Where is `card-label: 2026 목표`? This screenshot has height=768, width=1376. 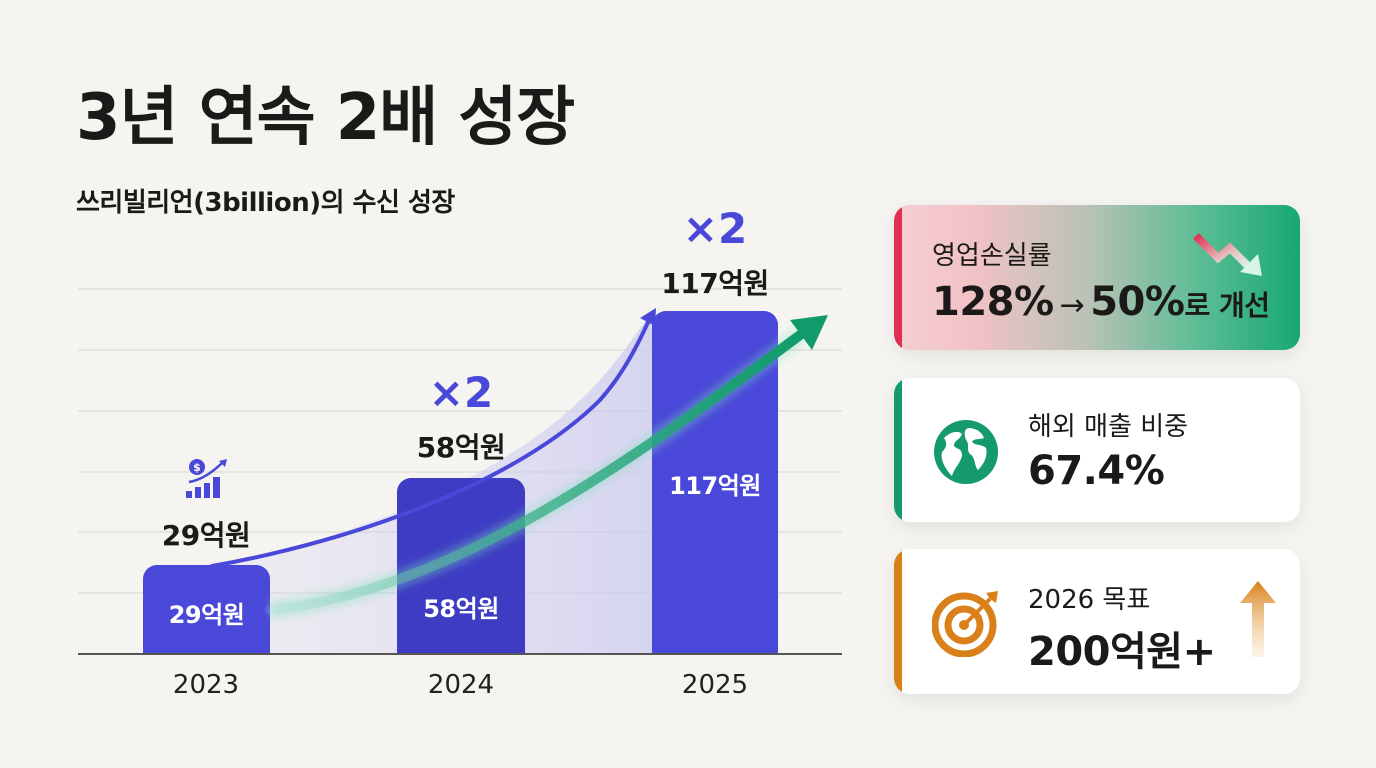 card-label: 2026 목표 is located at coordinates (1089, 600).